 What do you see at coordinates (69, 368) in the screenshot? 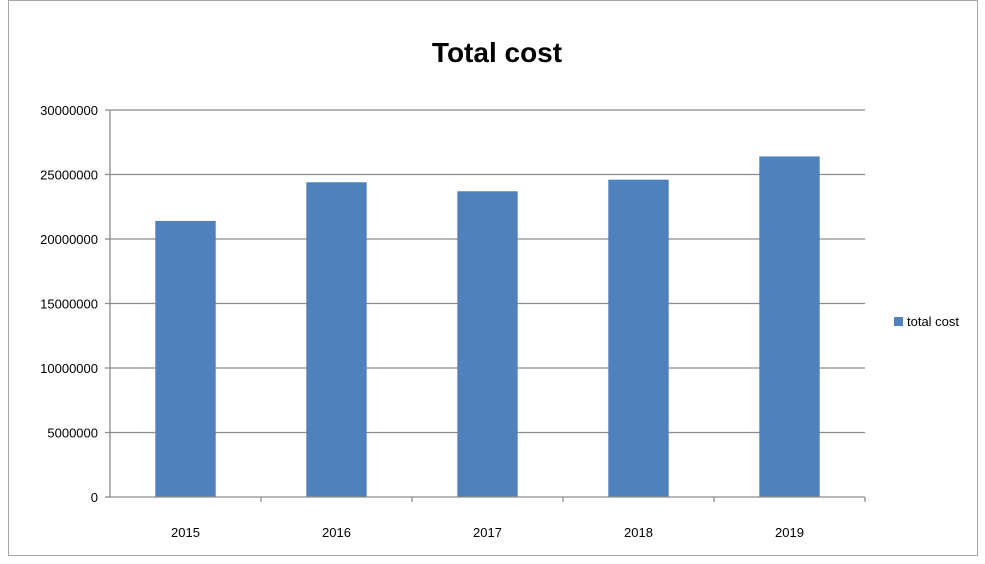
I see `y-tick-label: 10000000` at bounding box center [69, 368].